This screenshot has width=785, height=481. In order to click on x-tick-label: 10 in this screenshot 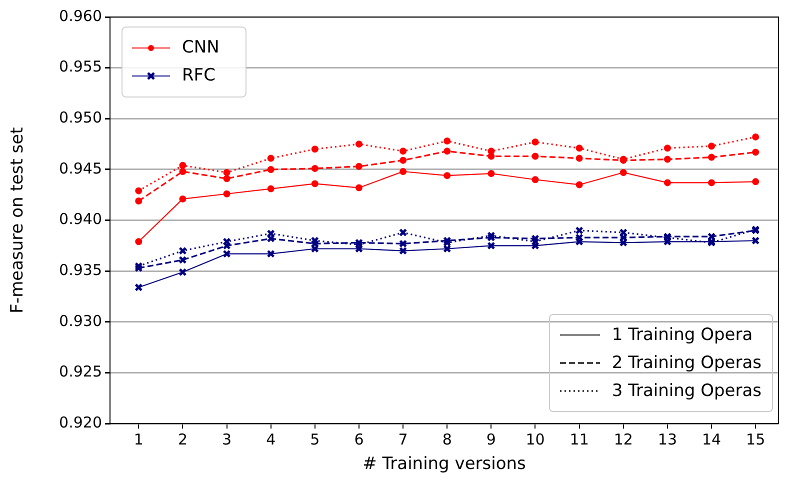, I will do `click(535, 439)`.